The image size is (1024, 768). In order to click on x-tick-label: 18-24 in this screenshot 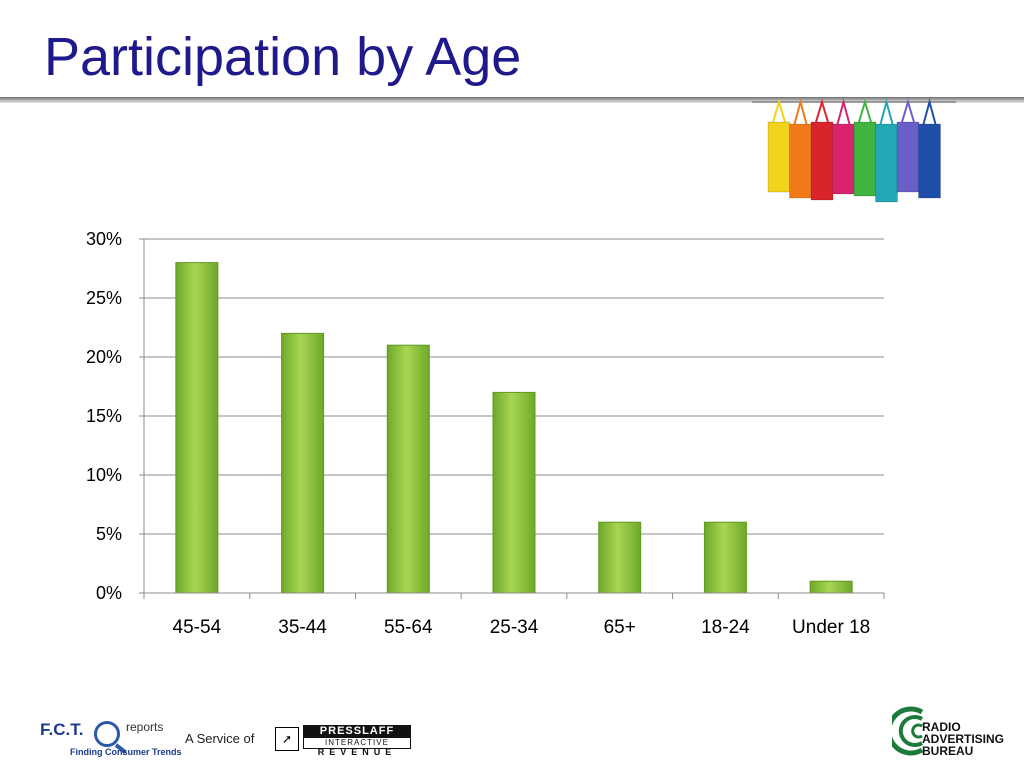, I will do `click(725, 627)`.